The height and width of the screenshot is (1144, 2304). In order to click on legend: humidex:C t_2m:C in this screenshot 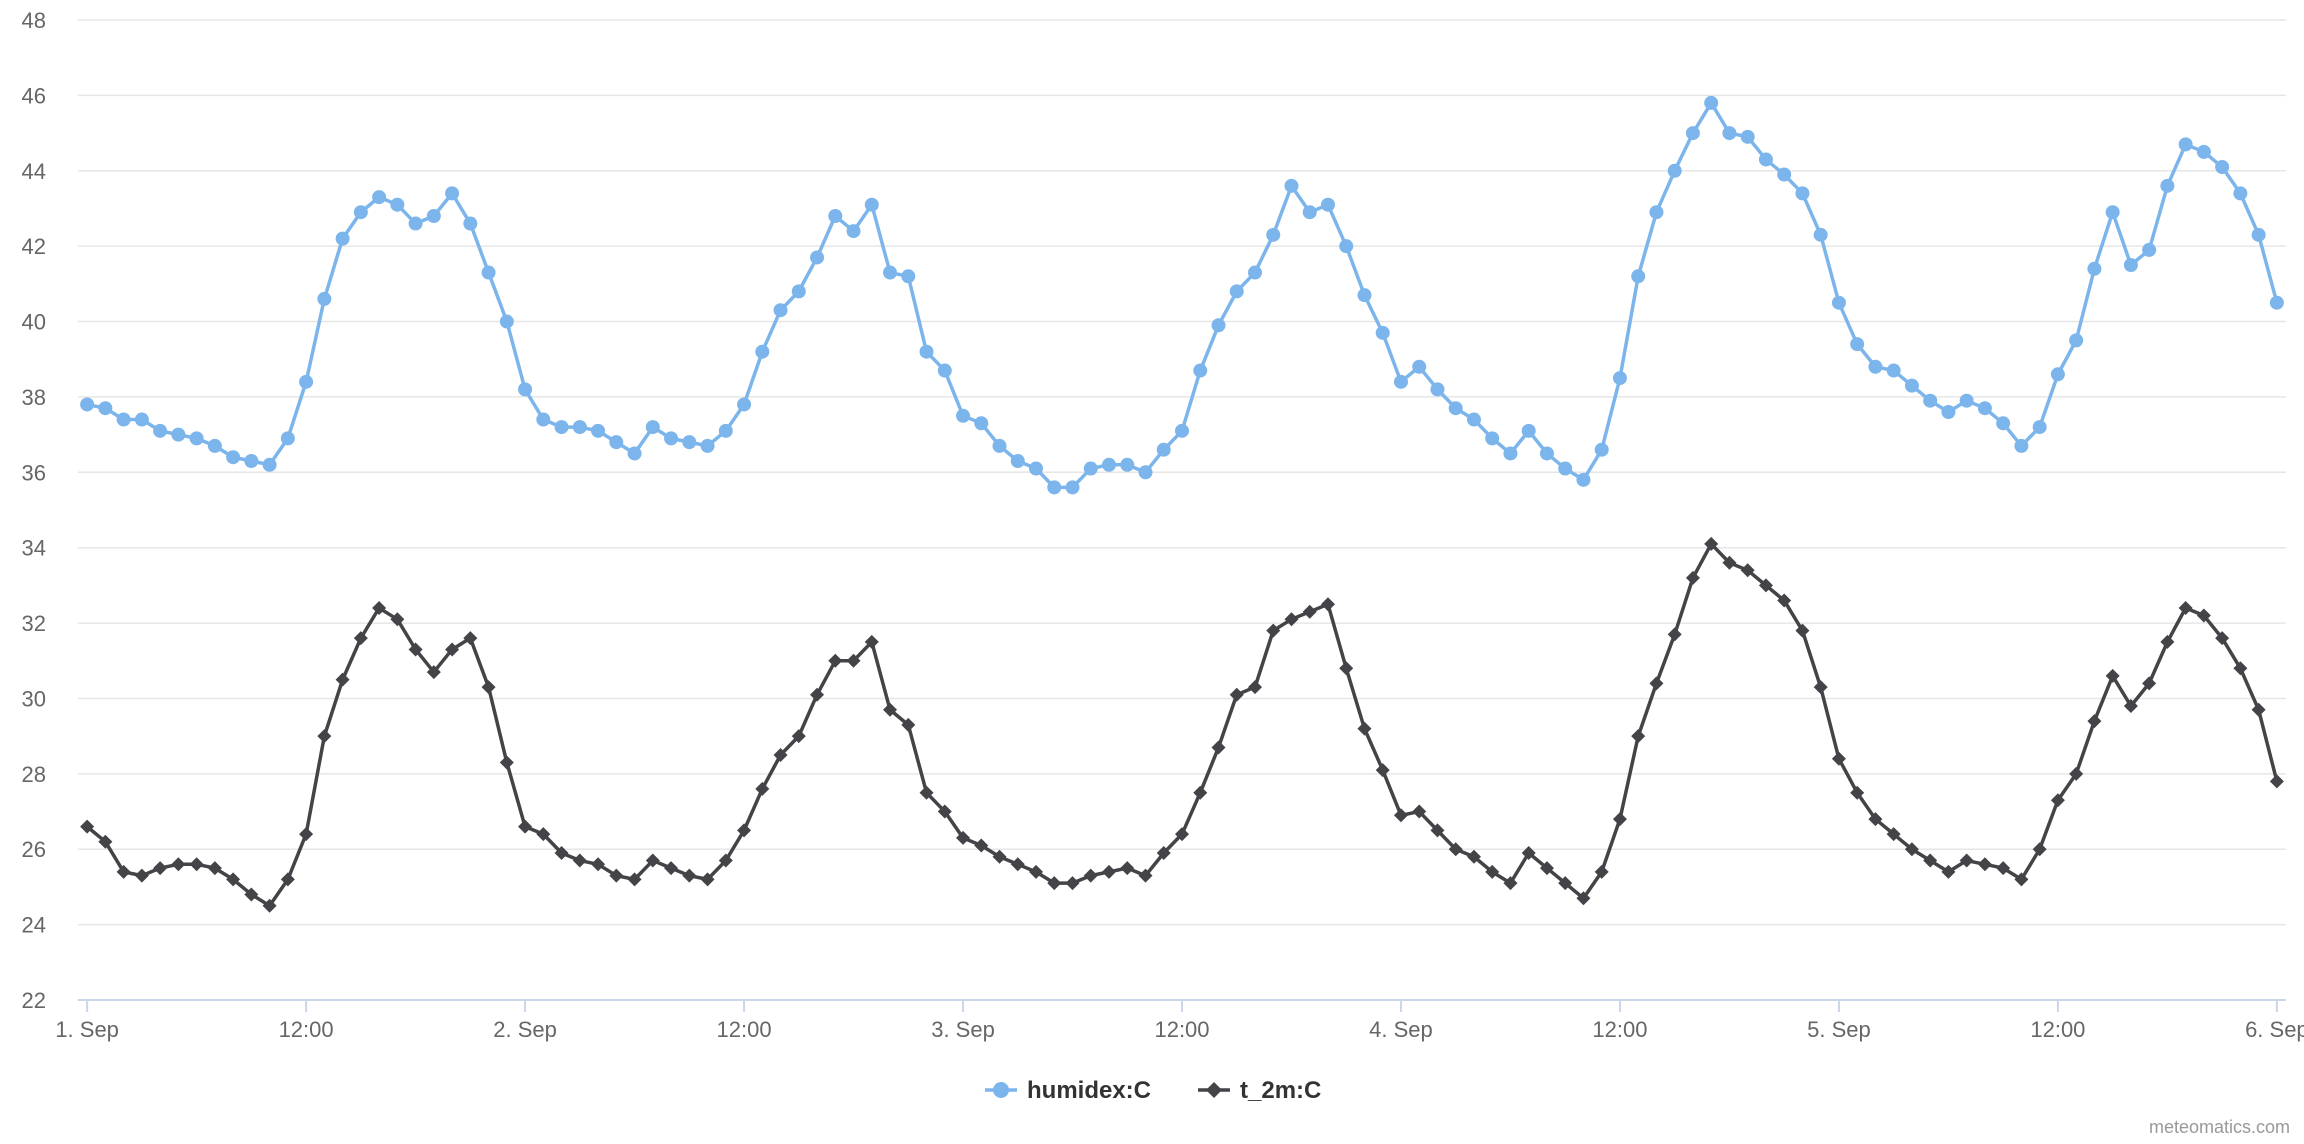, I will do `click(1153, 1090)`.